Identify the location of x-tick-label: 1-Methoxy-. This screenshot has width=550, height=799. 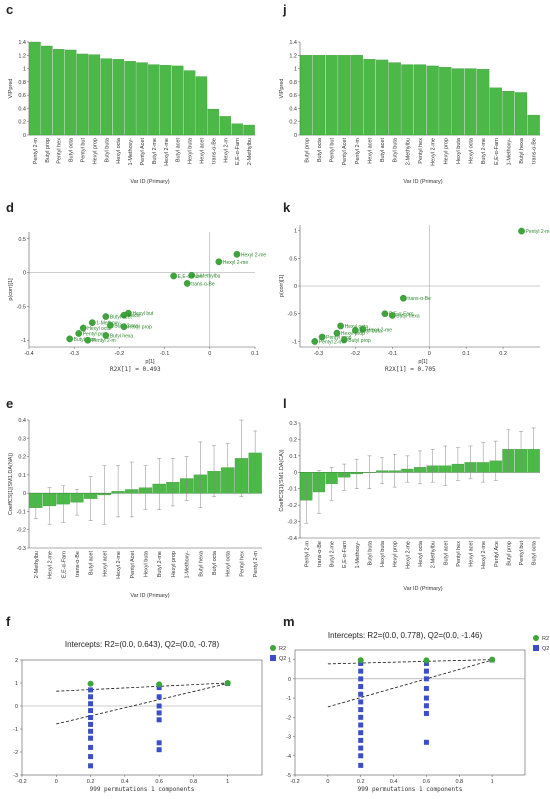
(188, 565).